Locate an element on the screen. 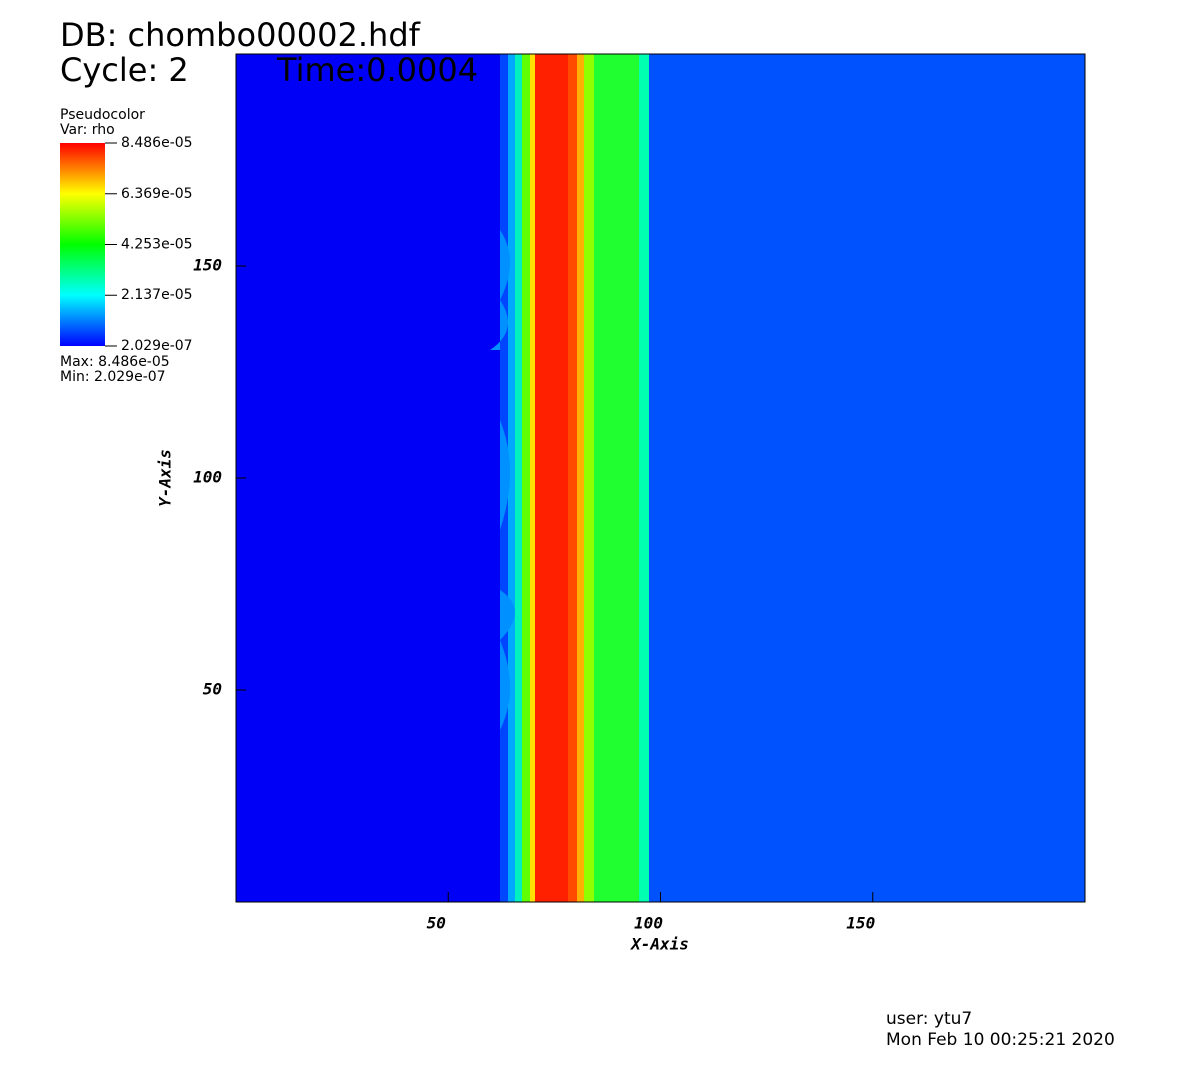 This screenshot has width=1182, height=1066. colorbar-tick-label: 6.369e-05 is located at coordinates (157, 194).